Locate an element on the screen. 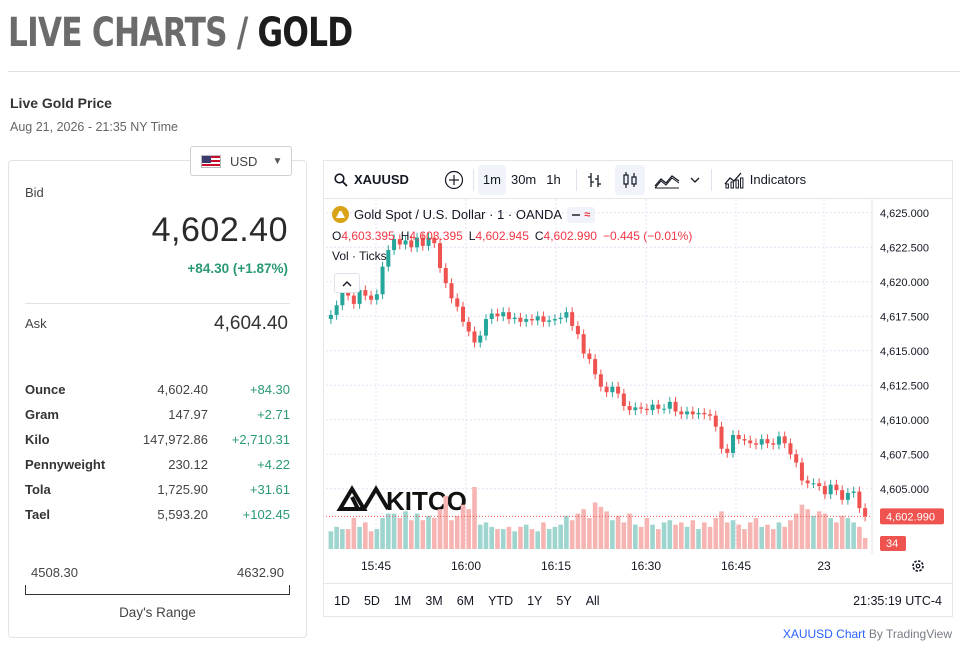 This screenshot has height=664, width=960. chevron-down-icon: ▼ is located at coordinates (277, 161).